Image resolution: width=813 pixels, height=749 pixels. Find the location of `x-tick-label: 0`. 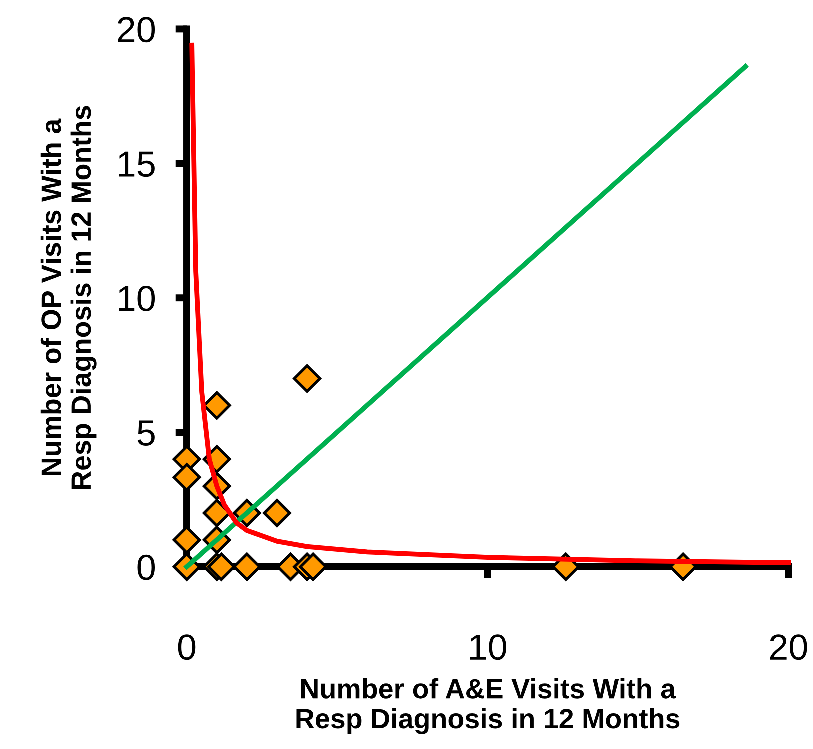

x-tick-label: 0 is located at coordinates (187, 647).